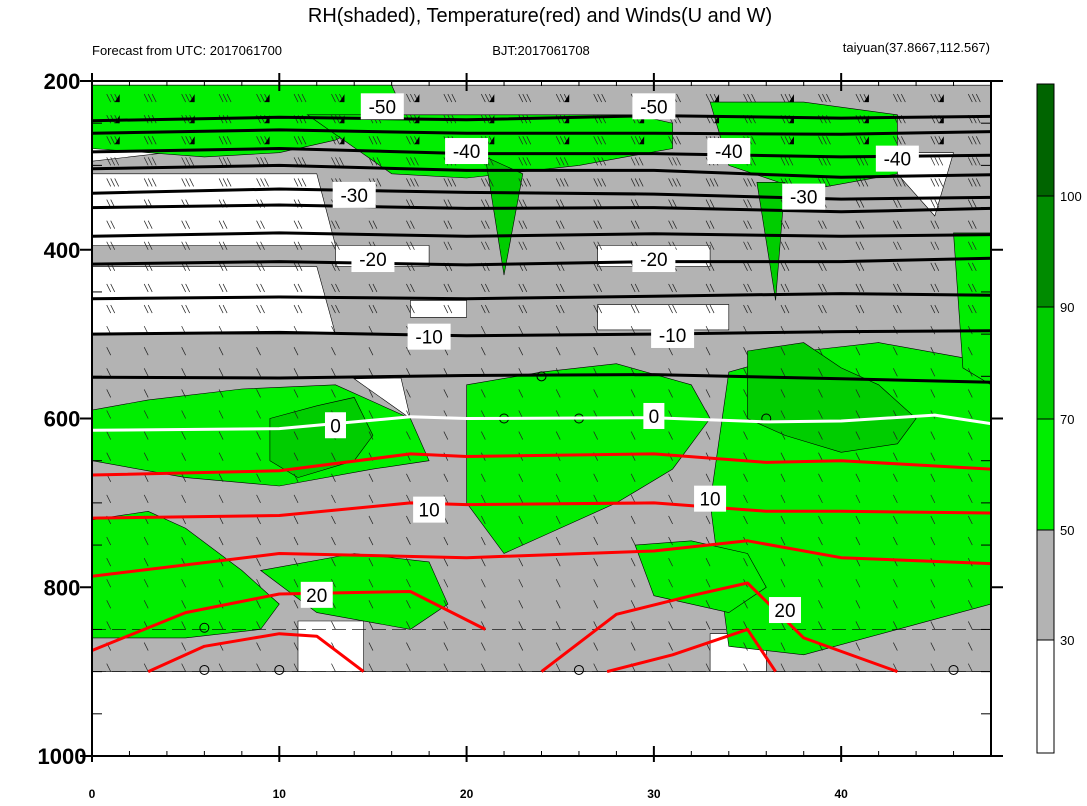  I want to click on isotherm-line, so click(719, 627).